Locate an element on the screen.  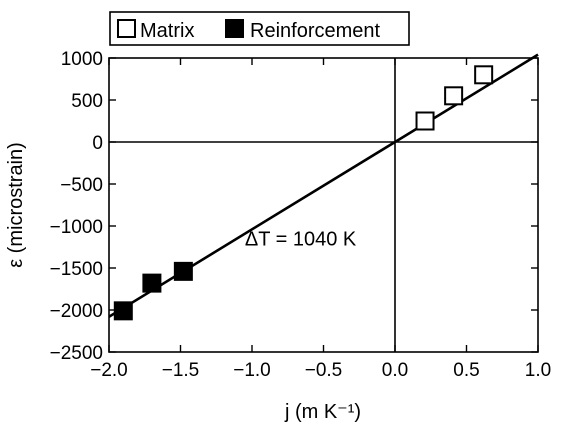
y-tick-label: −2000 is located at coordinates (76, 311).